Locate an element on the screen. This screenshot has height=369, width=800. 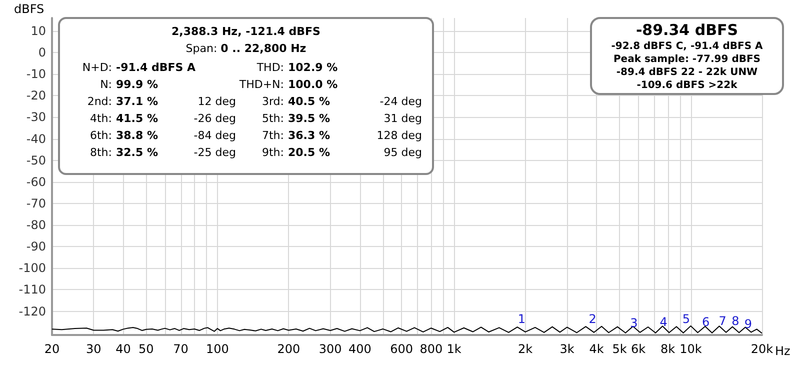
annotation: -24 deg is located at coordinates (401, 101).